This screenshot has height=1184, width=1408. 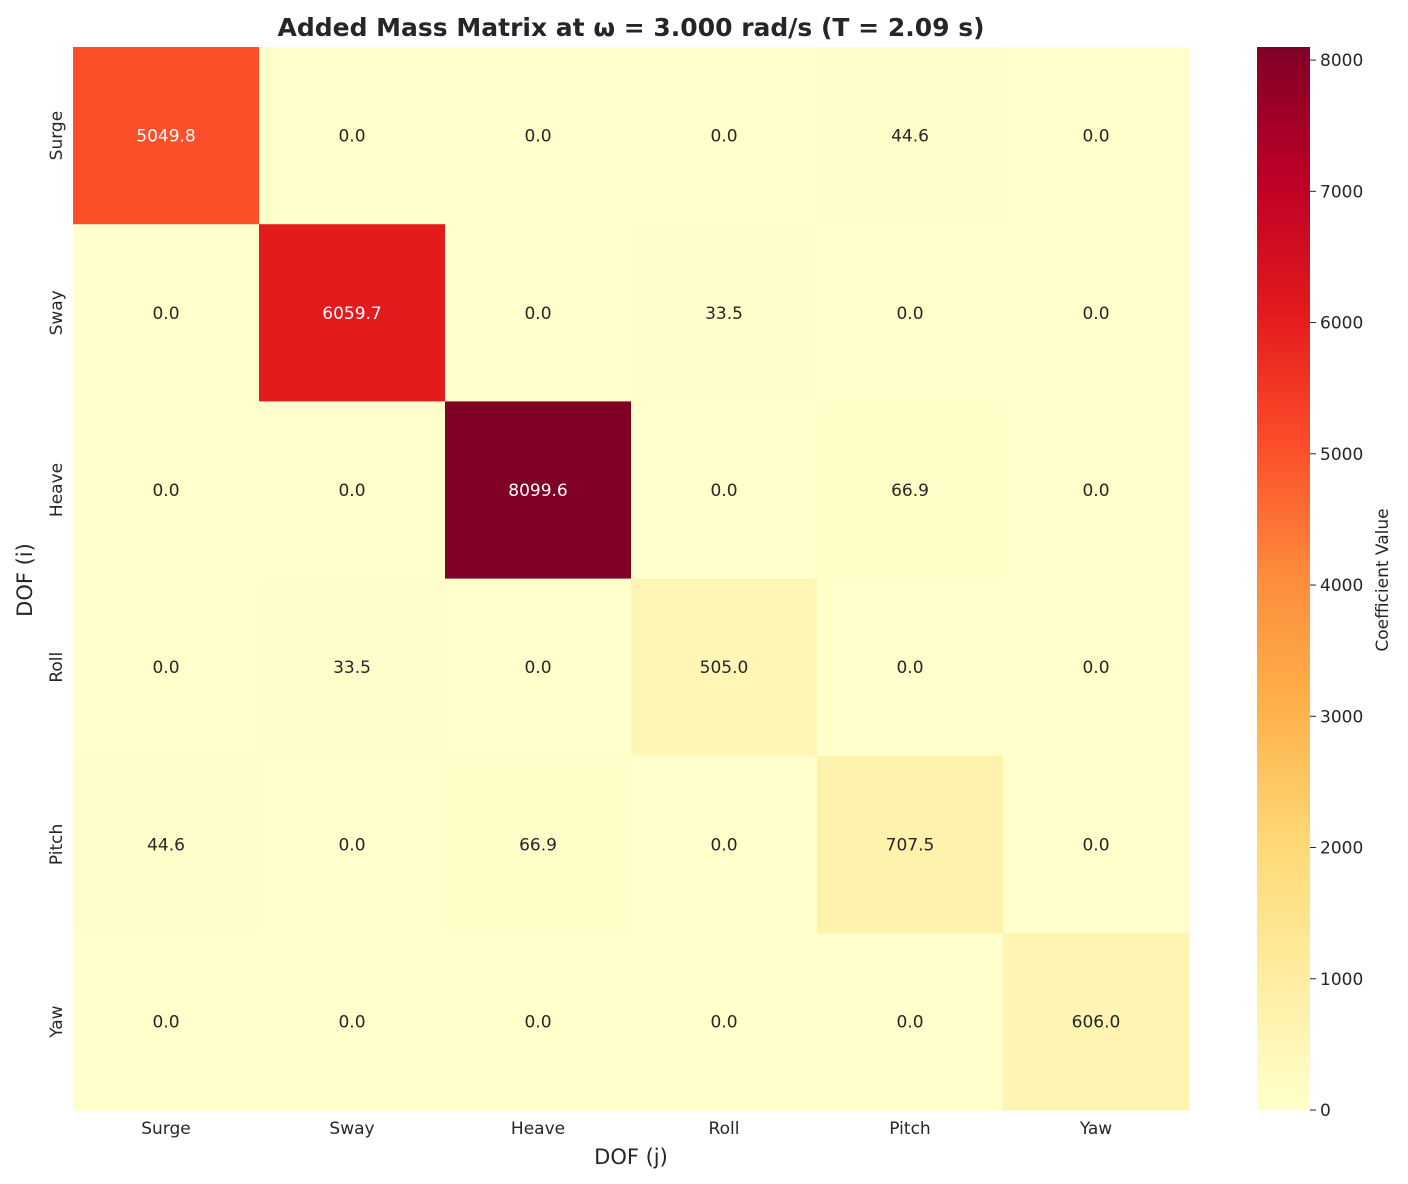 What do you see at coordinates (57, 490) in the screenshot?
I see `y-tick-label: Heave` at bounding box center [57, 490].